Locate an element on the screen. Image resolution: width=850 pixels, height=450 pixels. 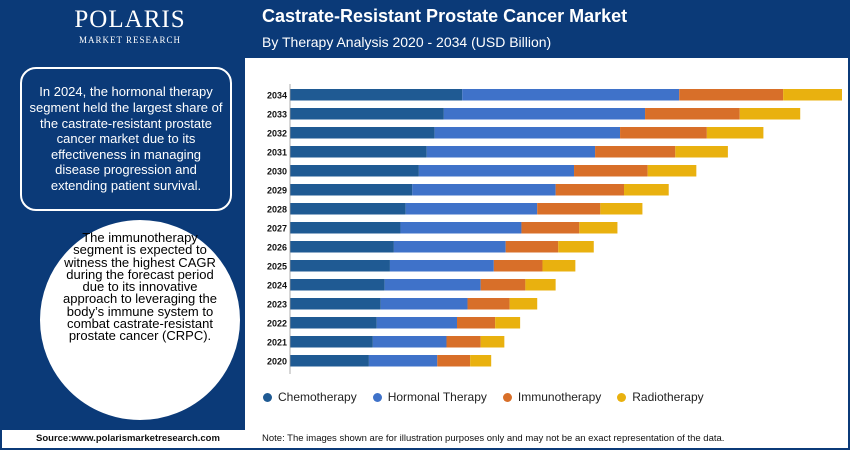
legend-item: Immunotherapy is located at coordinates (552, 397).